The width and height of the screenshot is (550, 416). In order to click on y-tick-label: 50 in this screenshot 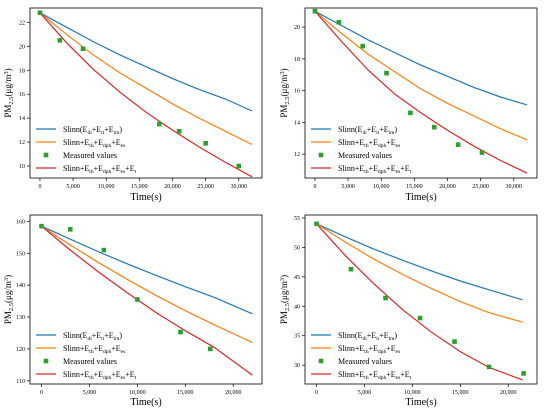, I will do `click(297, 248)`.